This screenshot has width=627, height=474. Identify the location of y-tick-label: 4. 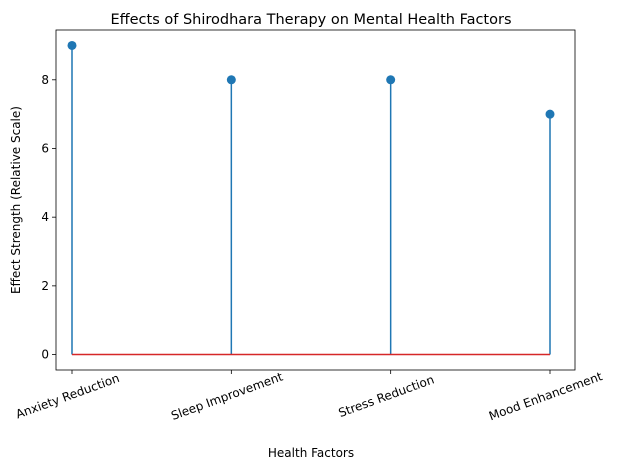
(45, 217).